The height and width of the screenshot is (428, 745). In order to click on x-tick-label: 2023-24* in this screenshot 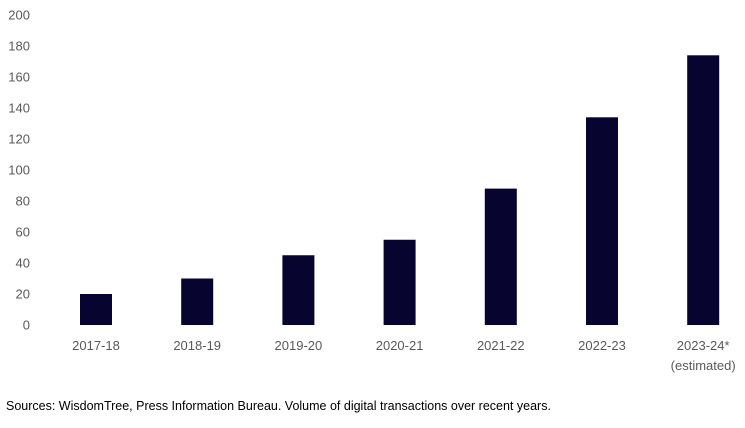, I will do `click(703, 345)`.